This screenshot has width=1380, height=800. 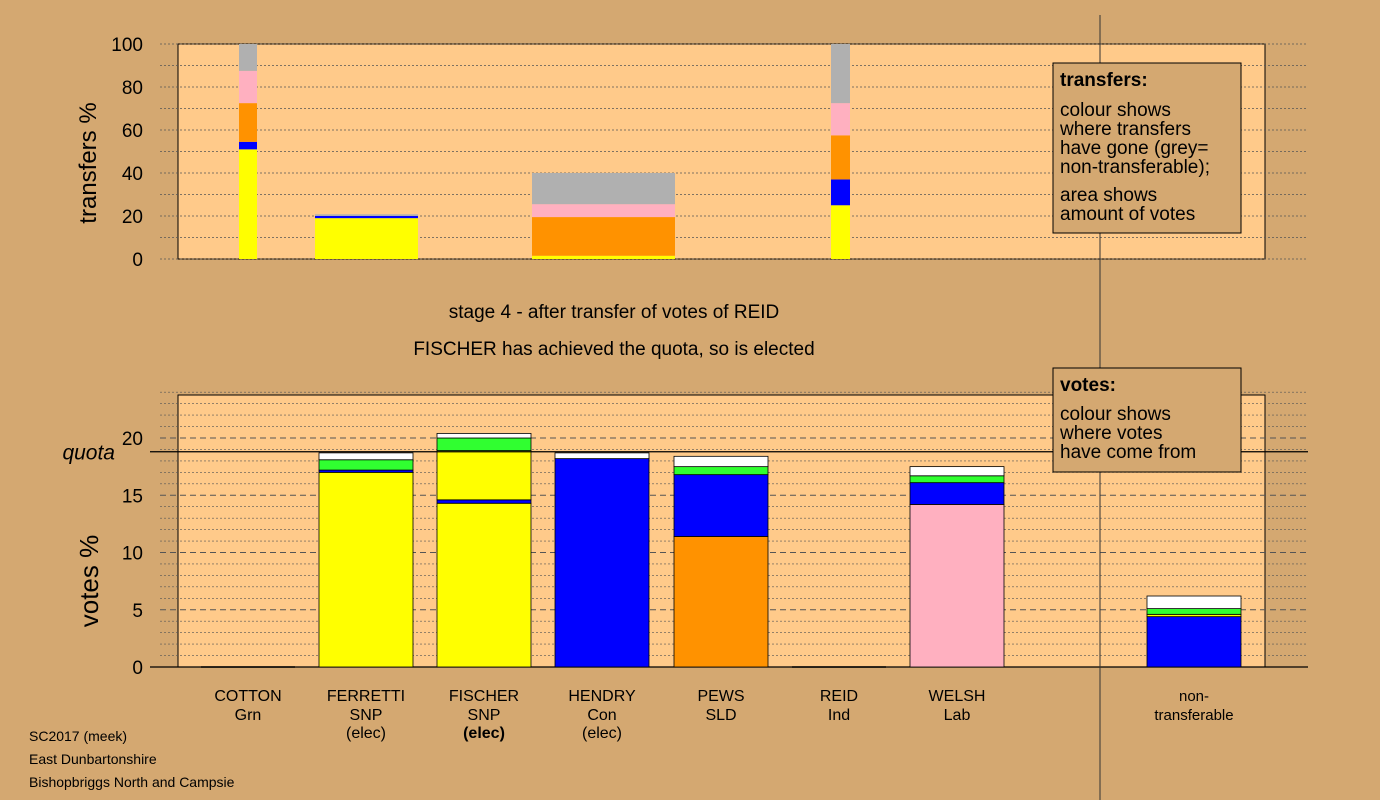 I want to click on votes-legend-line: where votes, so click(x=1110, y=433).